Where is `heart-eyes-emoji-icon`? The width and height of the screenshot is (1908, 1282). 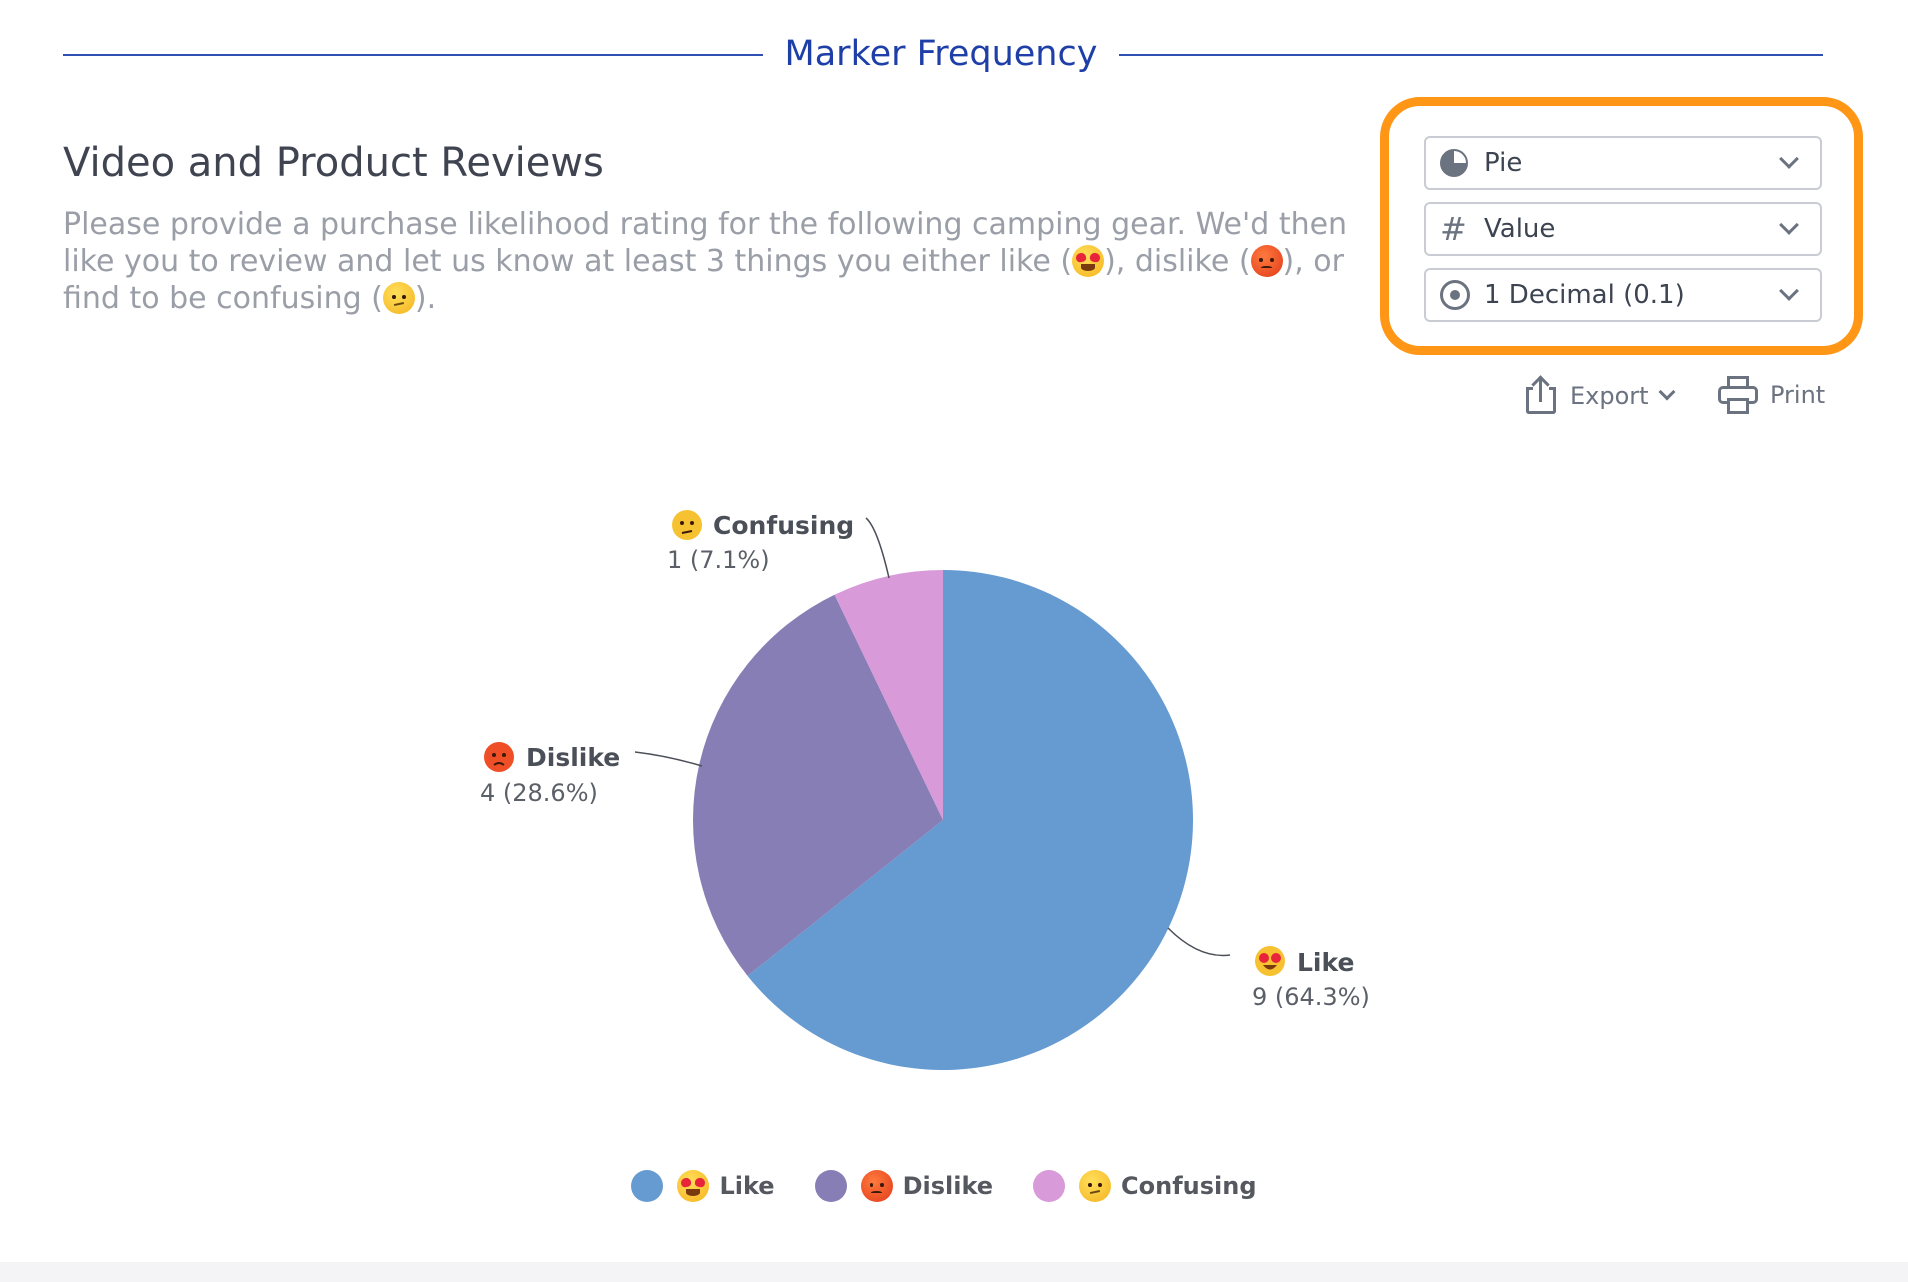 heart-eyes-emoji-icon is located at coordinates (1088, 261).